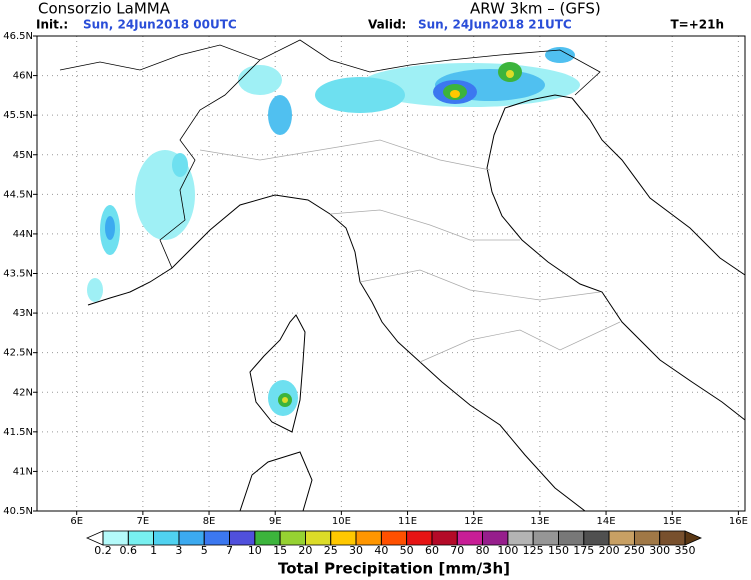  Describe the element at coordinates (539, 521) in the screenshot. I see `lon-tick-label: 13E` at that location.